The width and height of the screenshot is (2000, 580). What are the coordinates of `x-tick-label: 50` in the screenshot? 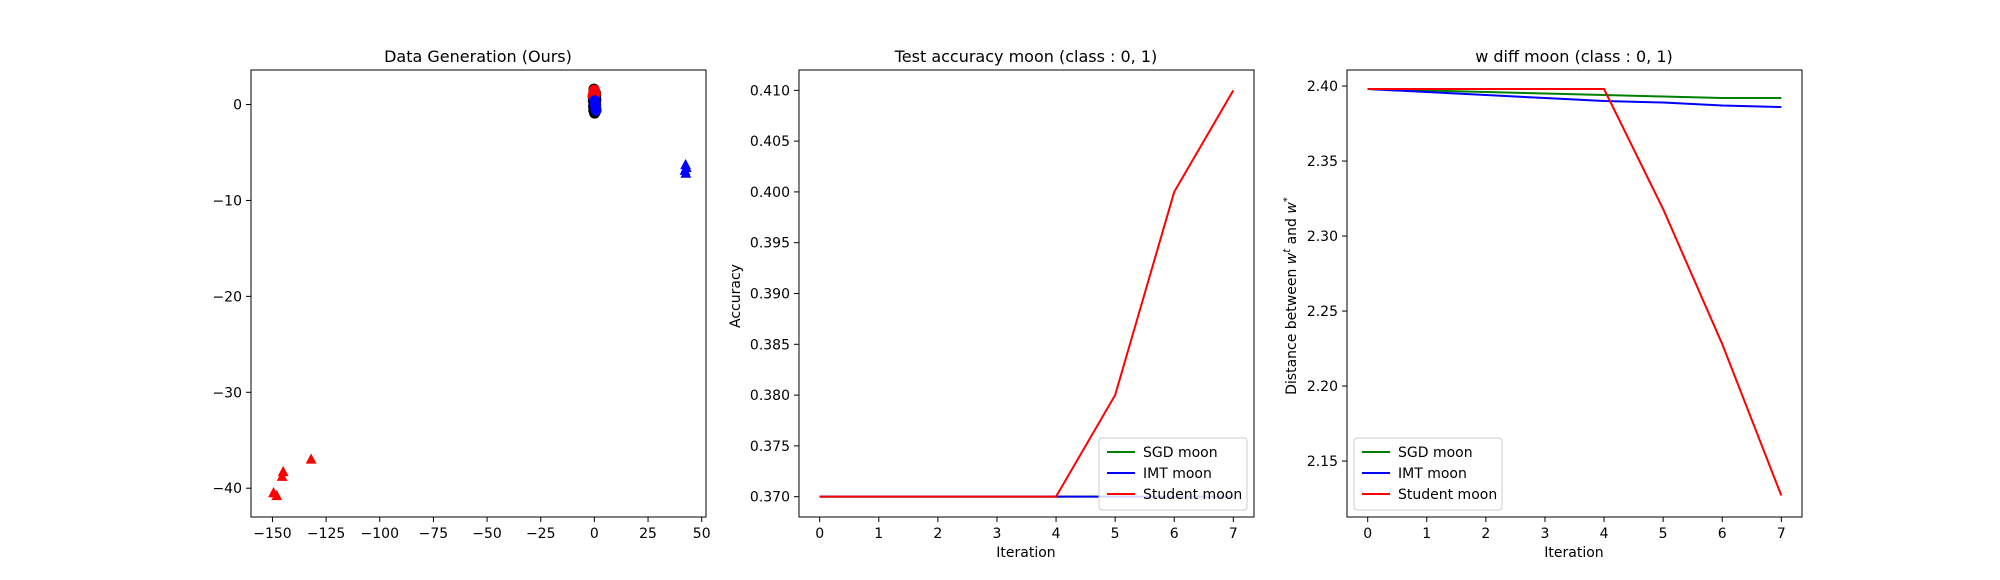 It's located at (702, 534).